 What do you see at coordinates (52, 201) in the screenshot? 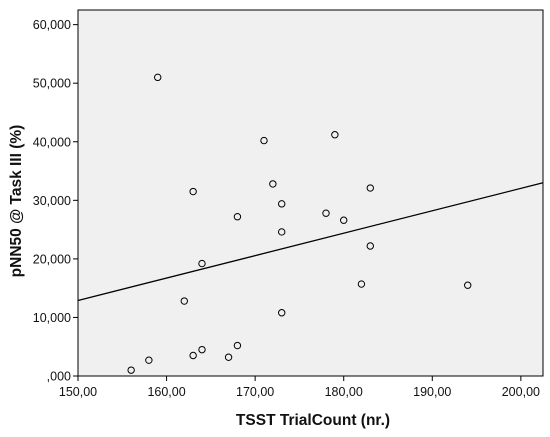
I see `y-tick-label: 30,000` at bounding box center [52, 201].